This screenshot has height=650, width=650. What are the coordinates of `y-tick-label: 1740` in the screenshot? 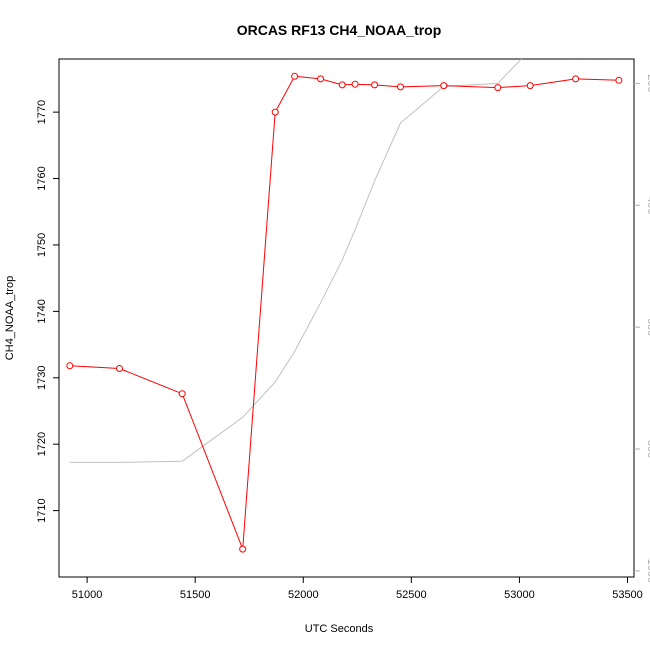 It's located at (42, 311).